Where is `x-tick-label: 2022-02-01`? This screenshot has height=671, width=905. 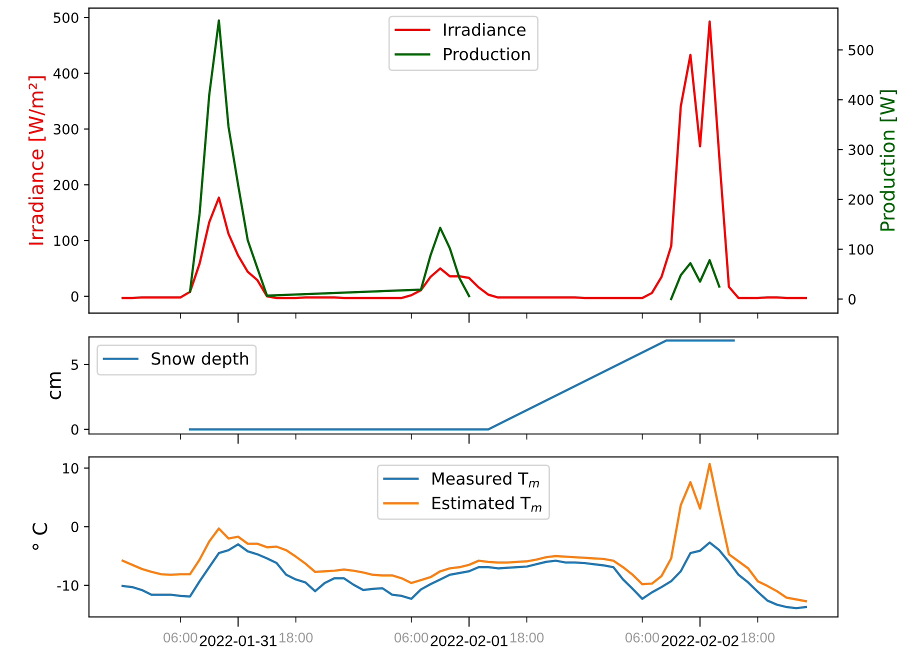
x-tick-label: 2022-02-01 is located at coordinates (469, 640).